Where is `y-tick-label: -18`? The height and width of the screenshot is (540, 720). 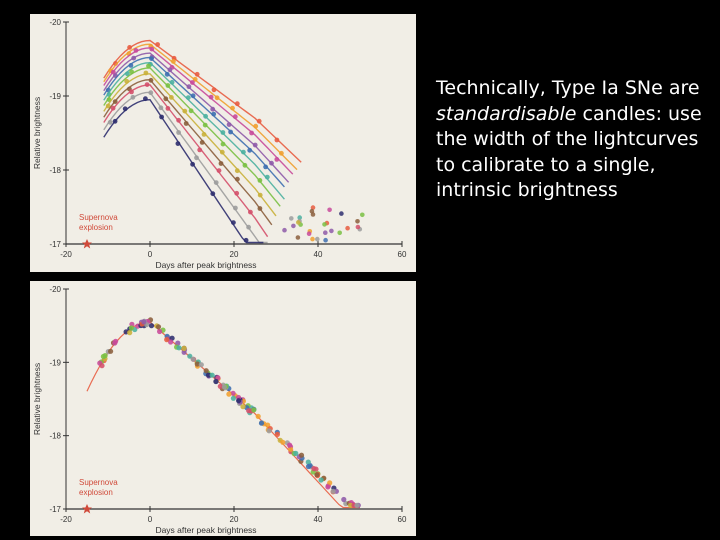 y-tick-label: -18 is located at coordinates (55, 436).